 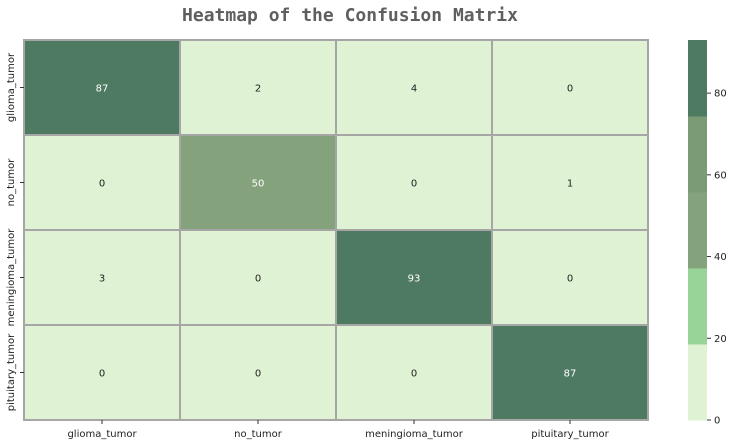 What do you see at coordinates (720, 175) in the screenshot?
I see `colorbar-tick-label: 60` at bounding box center [720, 175].